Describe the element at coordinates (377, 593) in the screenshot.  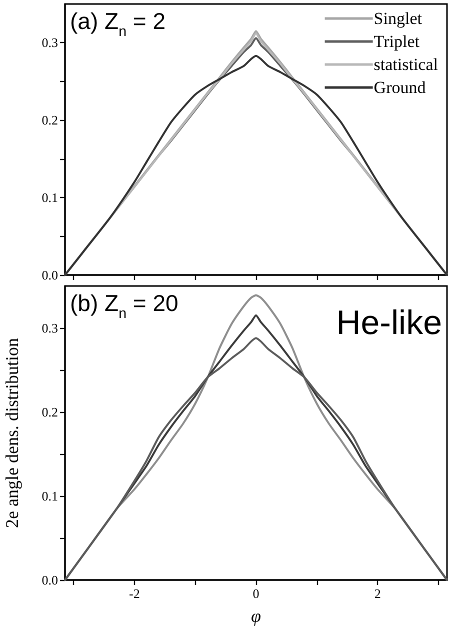
I see `x-tick-label: 2` at that location.